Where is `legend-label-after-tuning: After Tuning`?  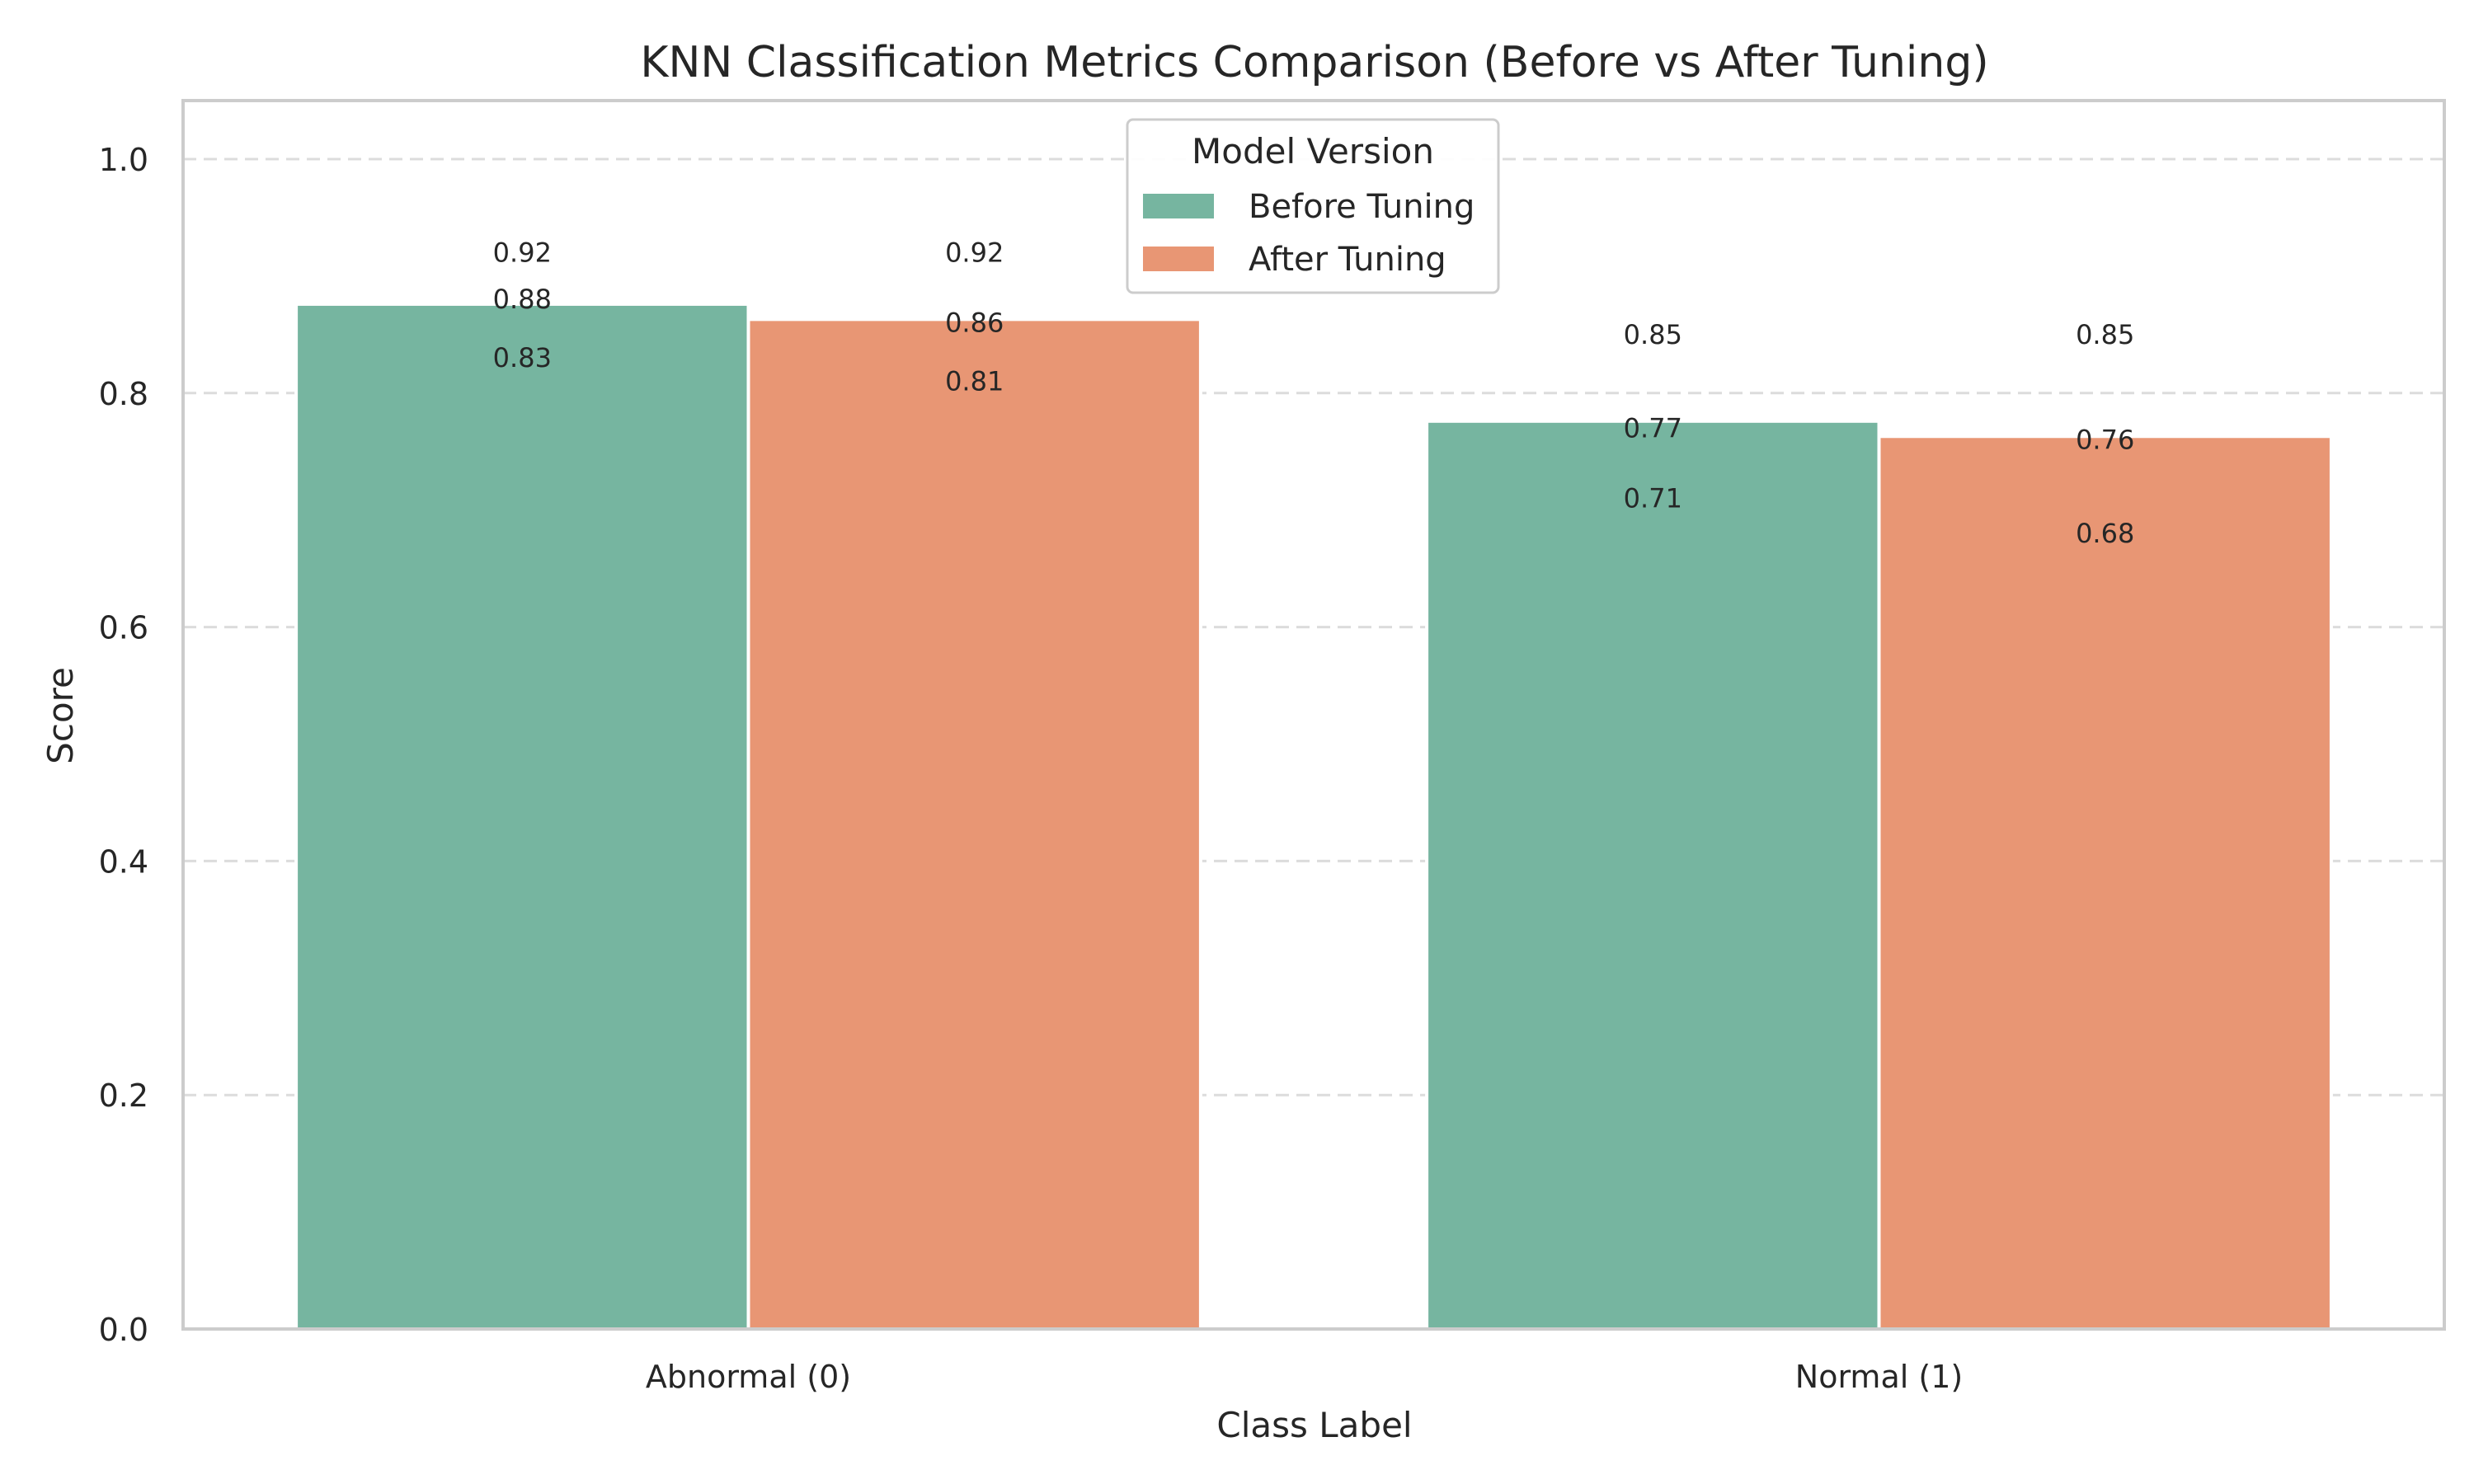 legend-label-after-tuning: After Tuning is located at coordinates (1347, 260).